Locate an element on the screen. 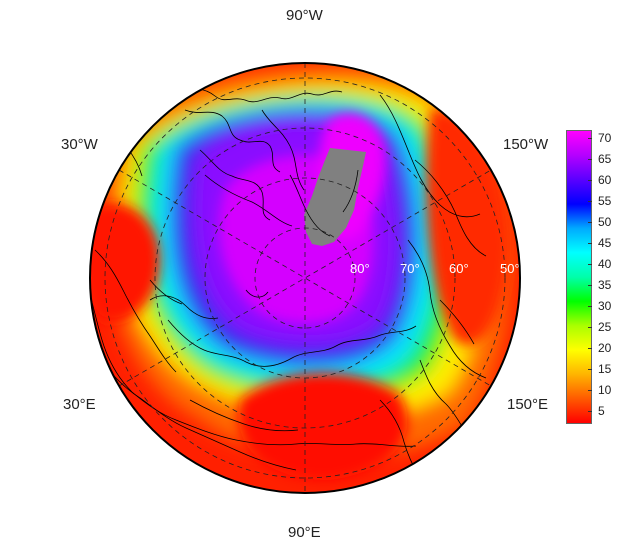  colorbar-tick-label: 30 is located at coordinates (605, 306).